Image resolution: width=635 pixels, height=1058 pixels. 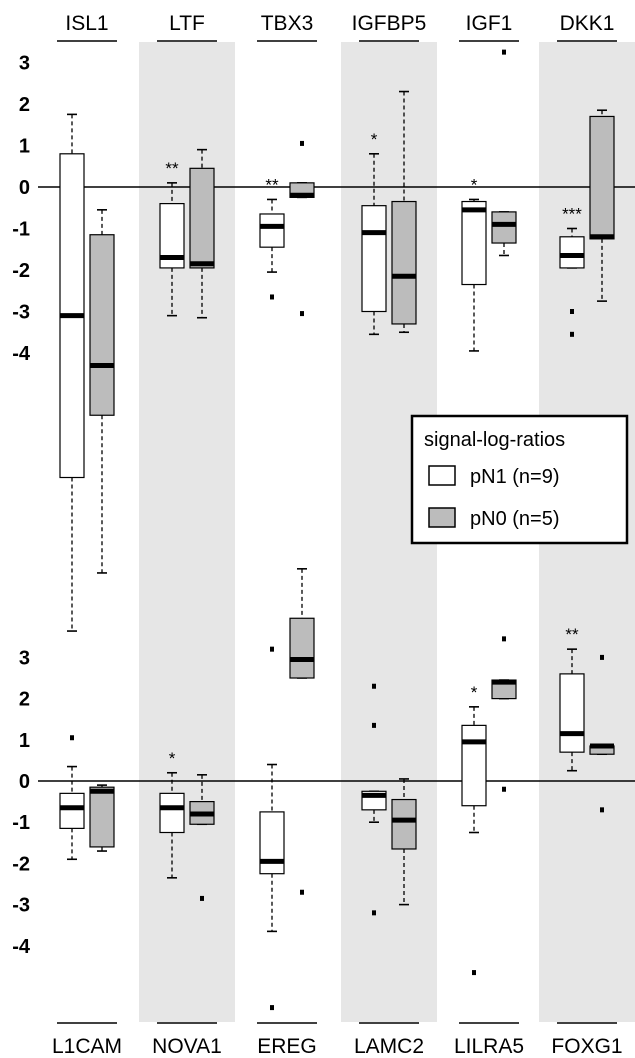 What do you see at coordinates (494, 440) in the screenshot?
I see `legend-title: signal-log-ratios` at bounding box center [494, 440].